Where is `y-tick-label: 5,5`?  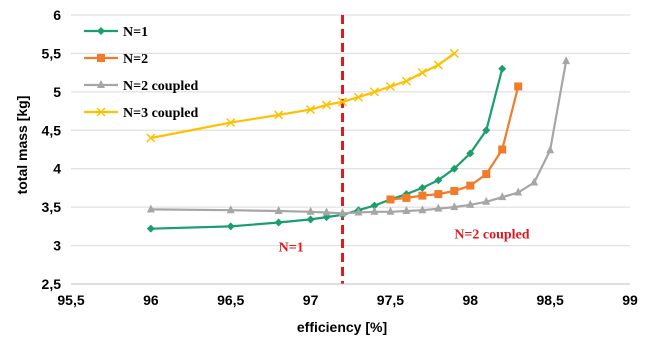
y-tick-label: 5,5 is located at coordinates (52, 53).